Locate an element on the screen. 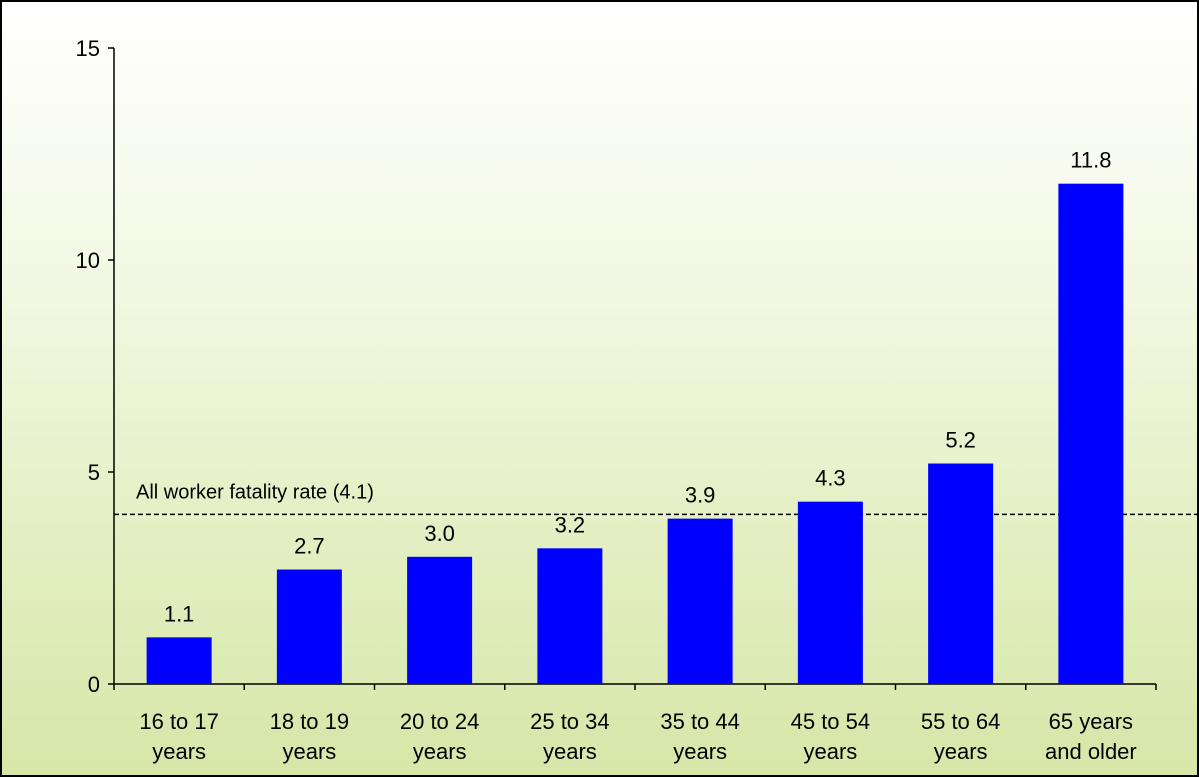 The width and height of the screenshot is (1199, 777). bar-value-label: 3.2 is located at coordinates (570, 524).